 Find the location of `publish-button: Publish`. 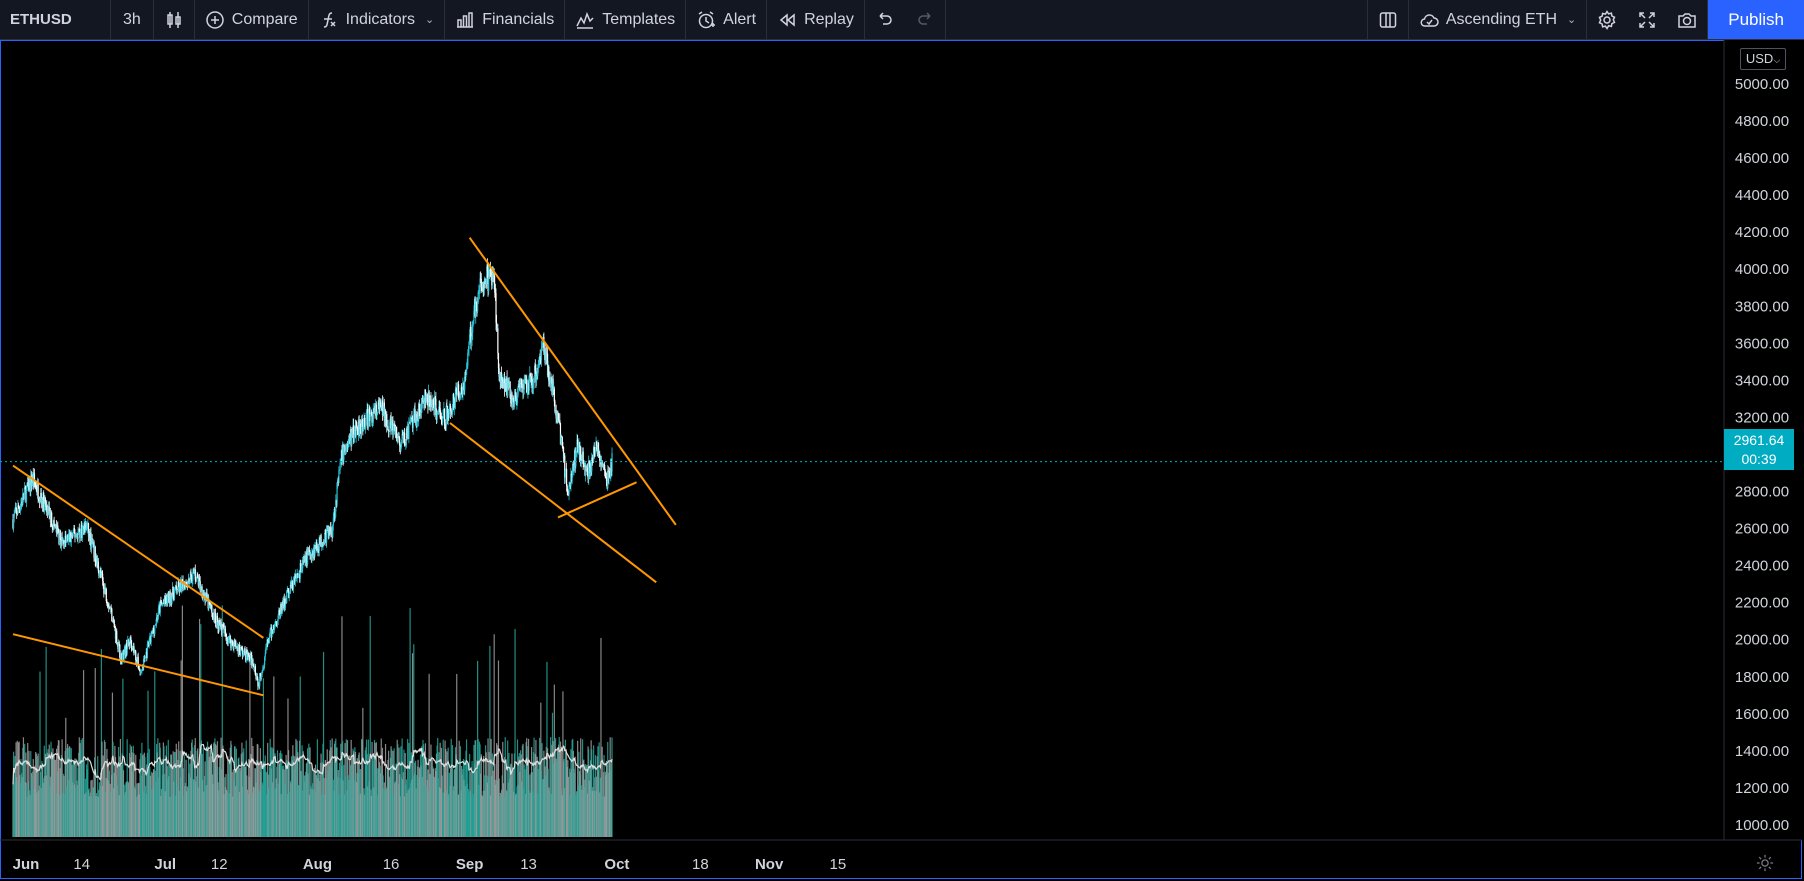

publish-button: Publish is located at coordinates (1756, 19).